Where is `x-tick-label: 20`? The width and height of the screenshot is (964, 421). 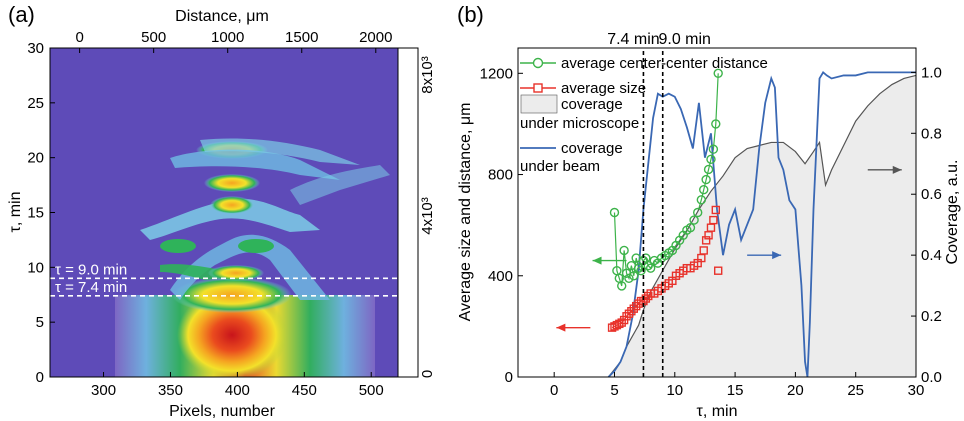 x-tick-label: 20 is located at coordinates (795, 390).